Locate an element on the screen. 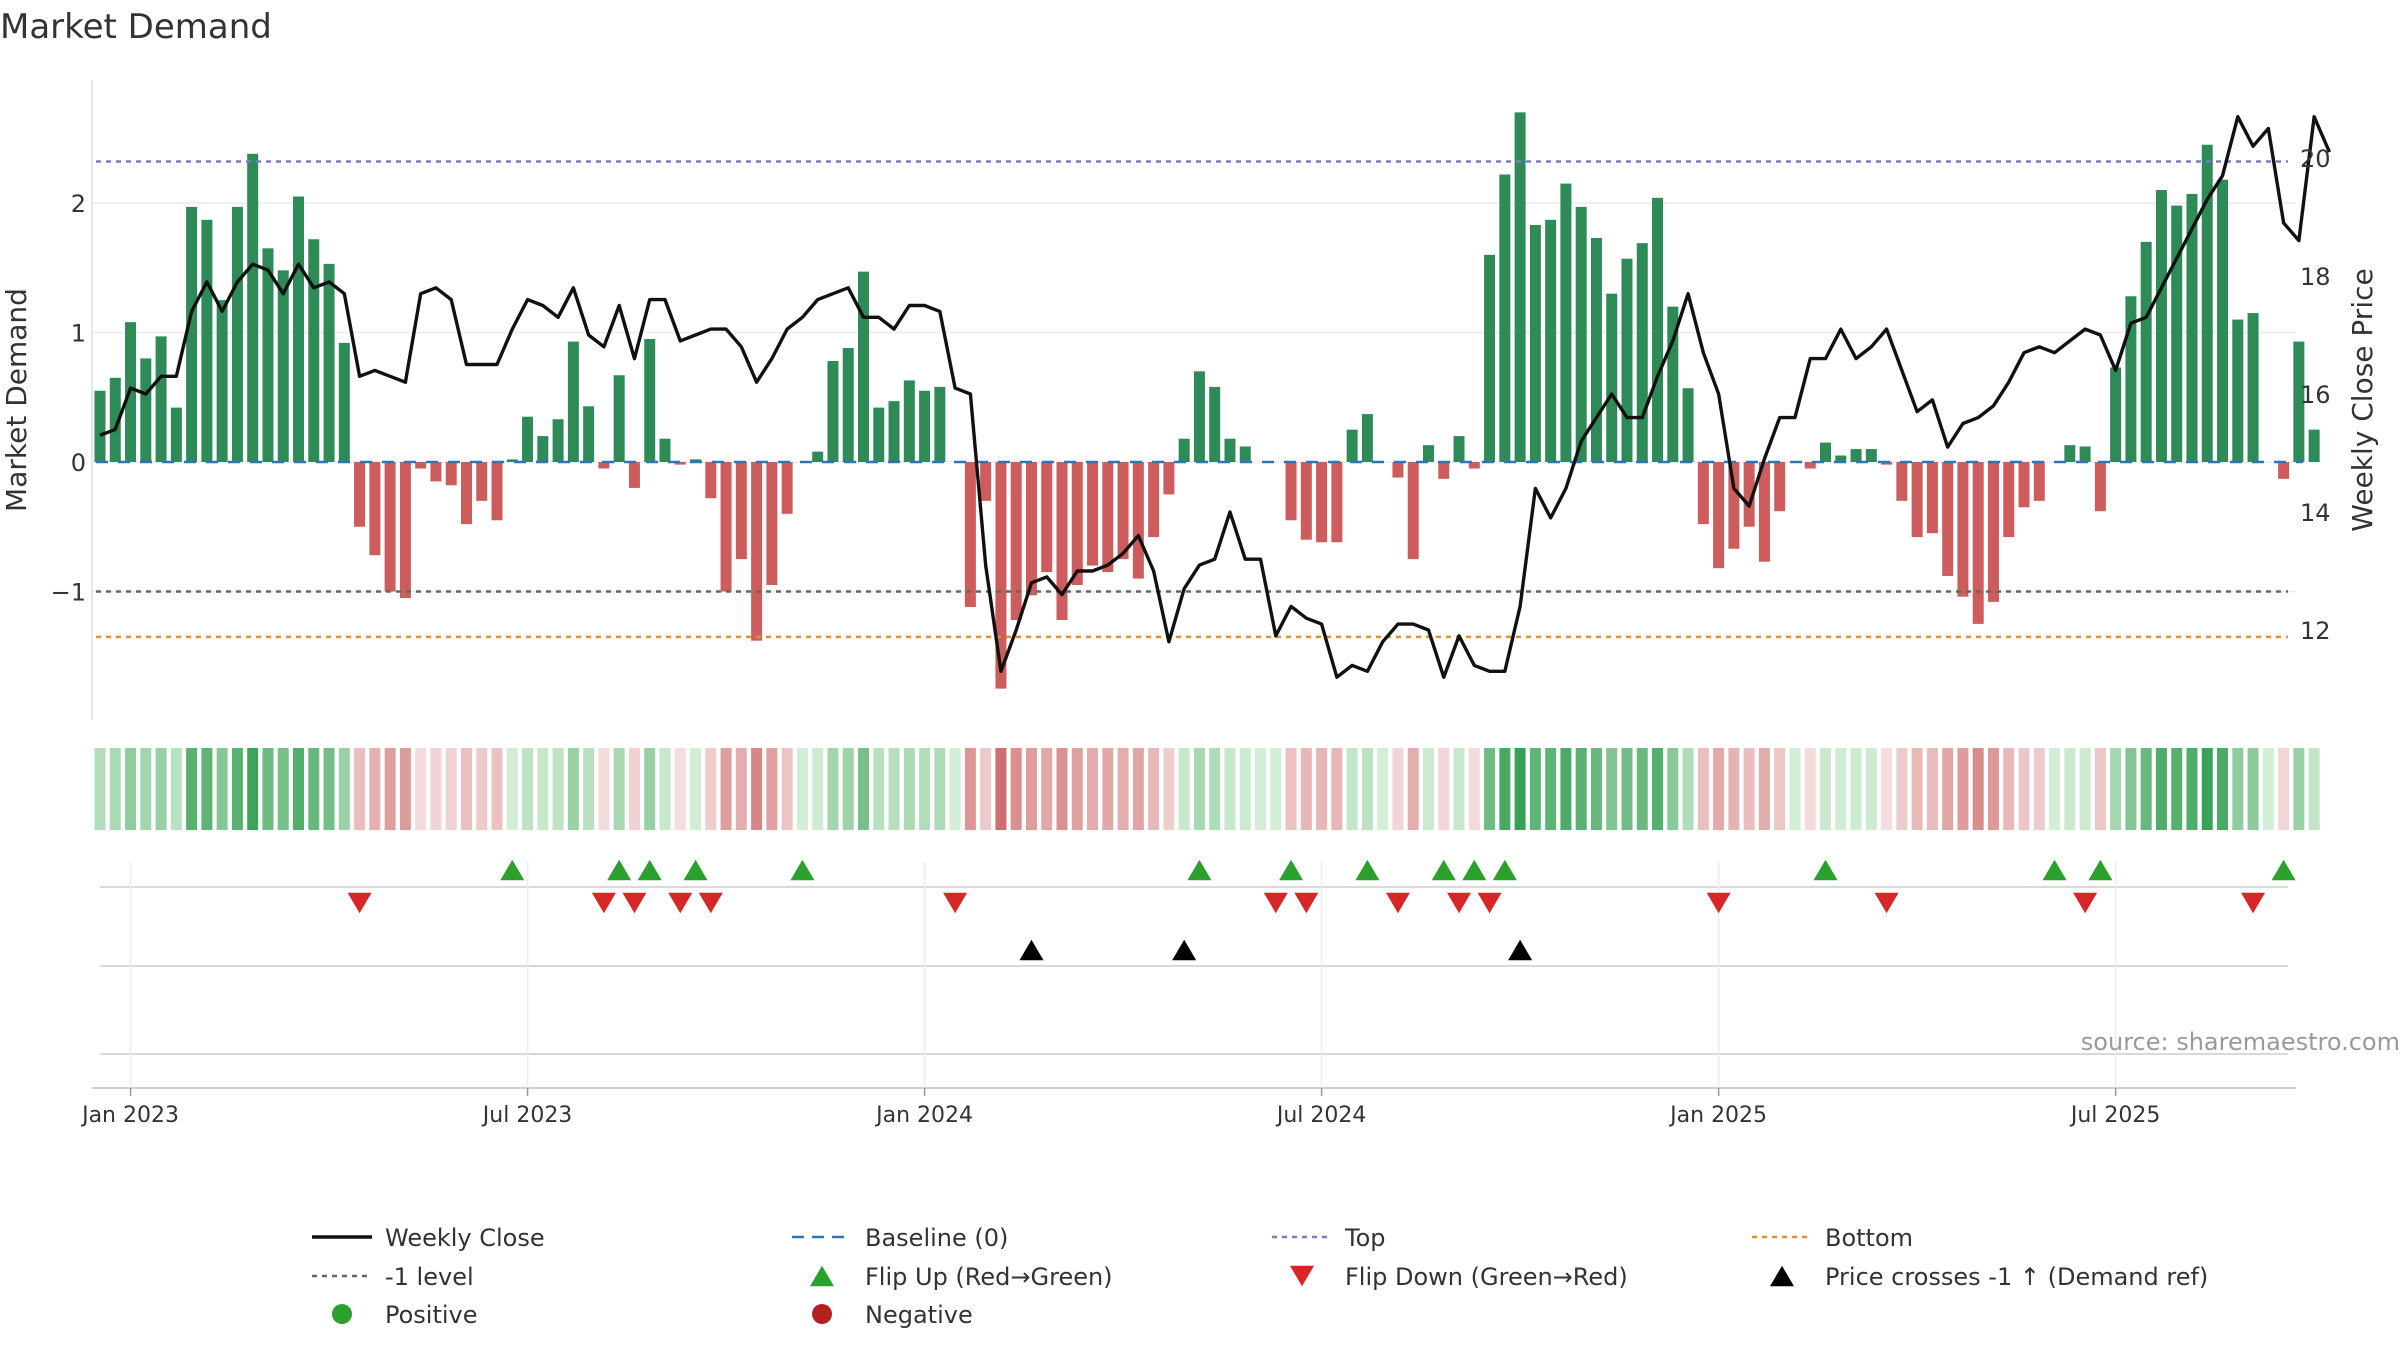 The image size is (2400, 1350). y2-tick-label: 12 is located at coordinates (2315, 631).